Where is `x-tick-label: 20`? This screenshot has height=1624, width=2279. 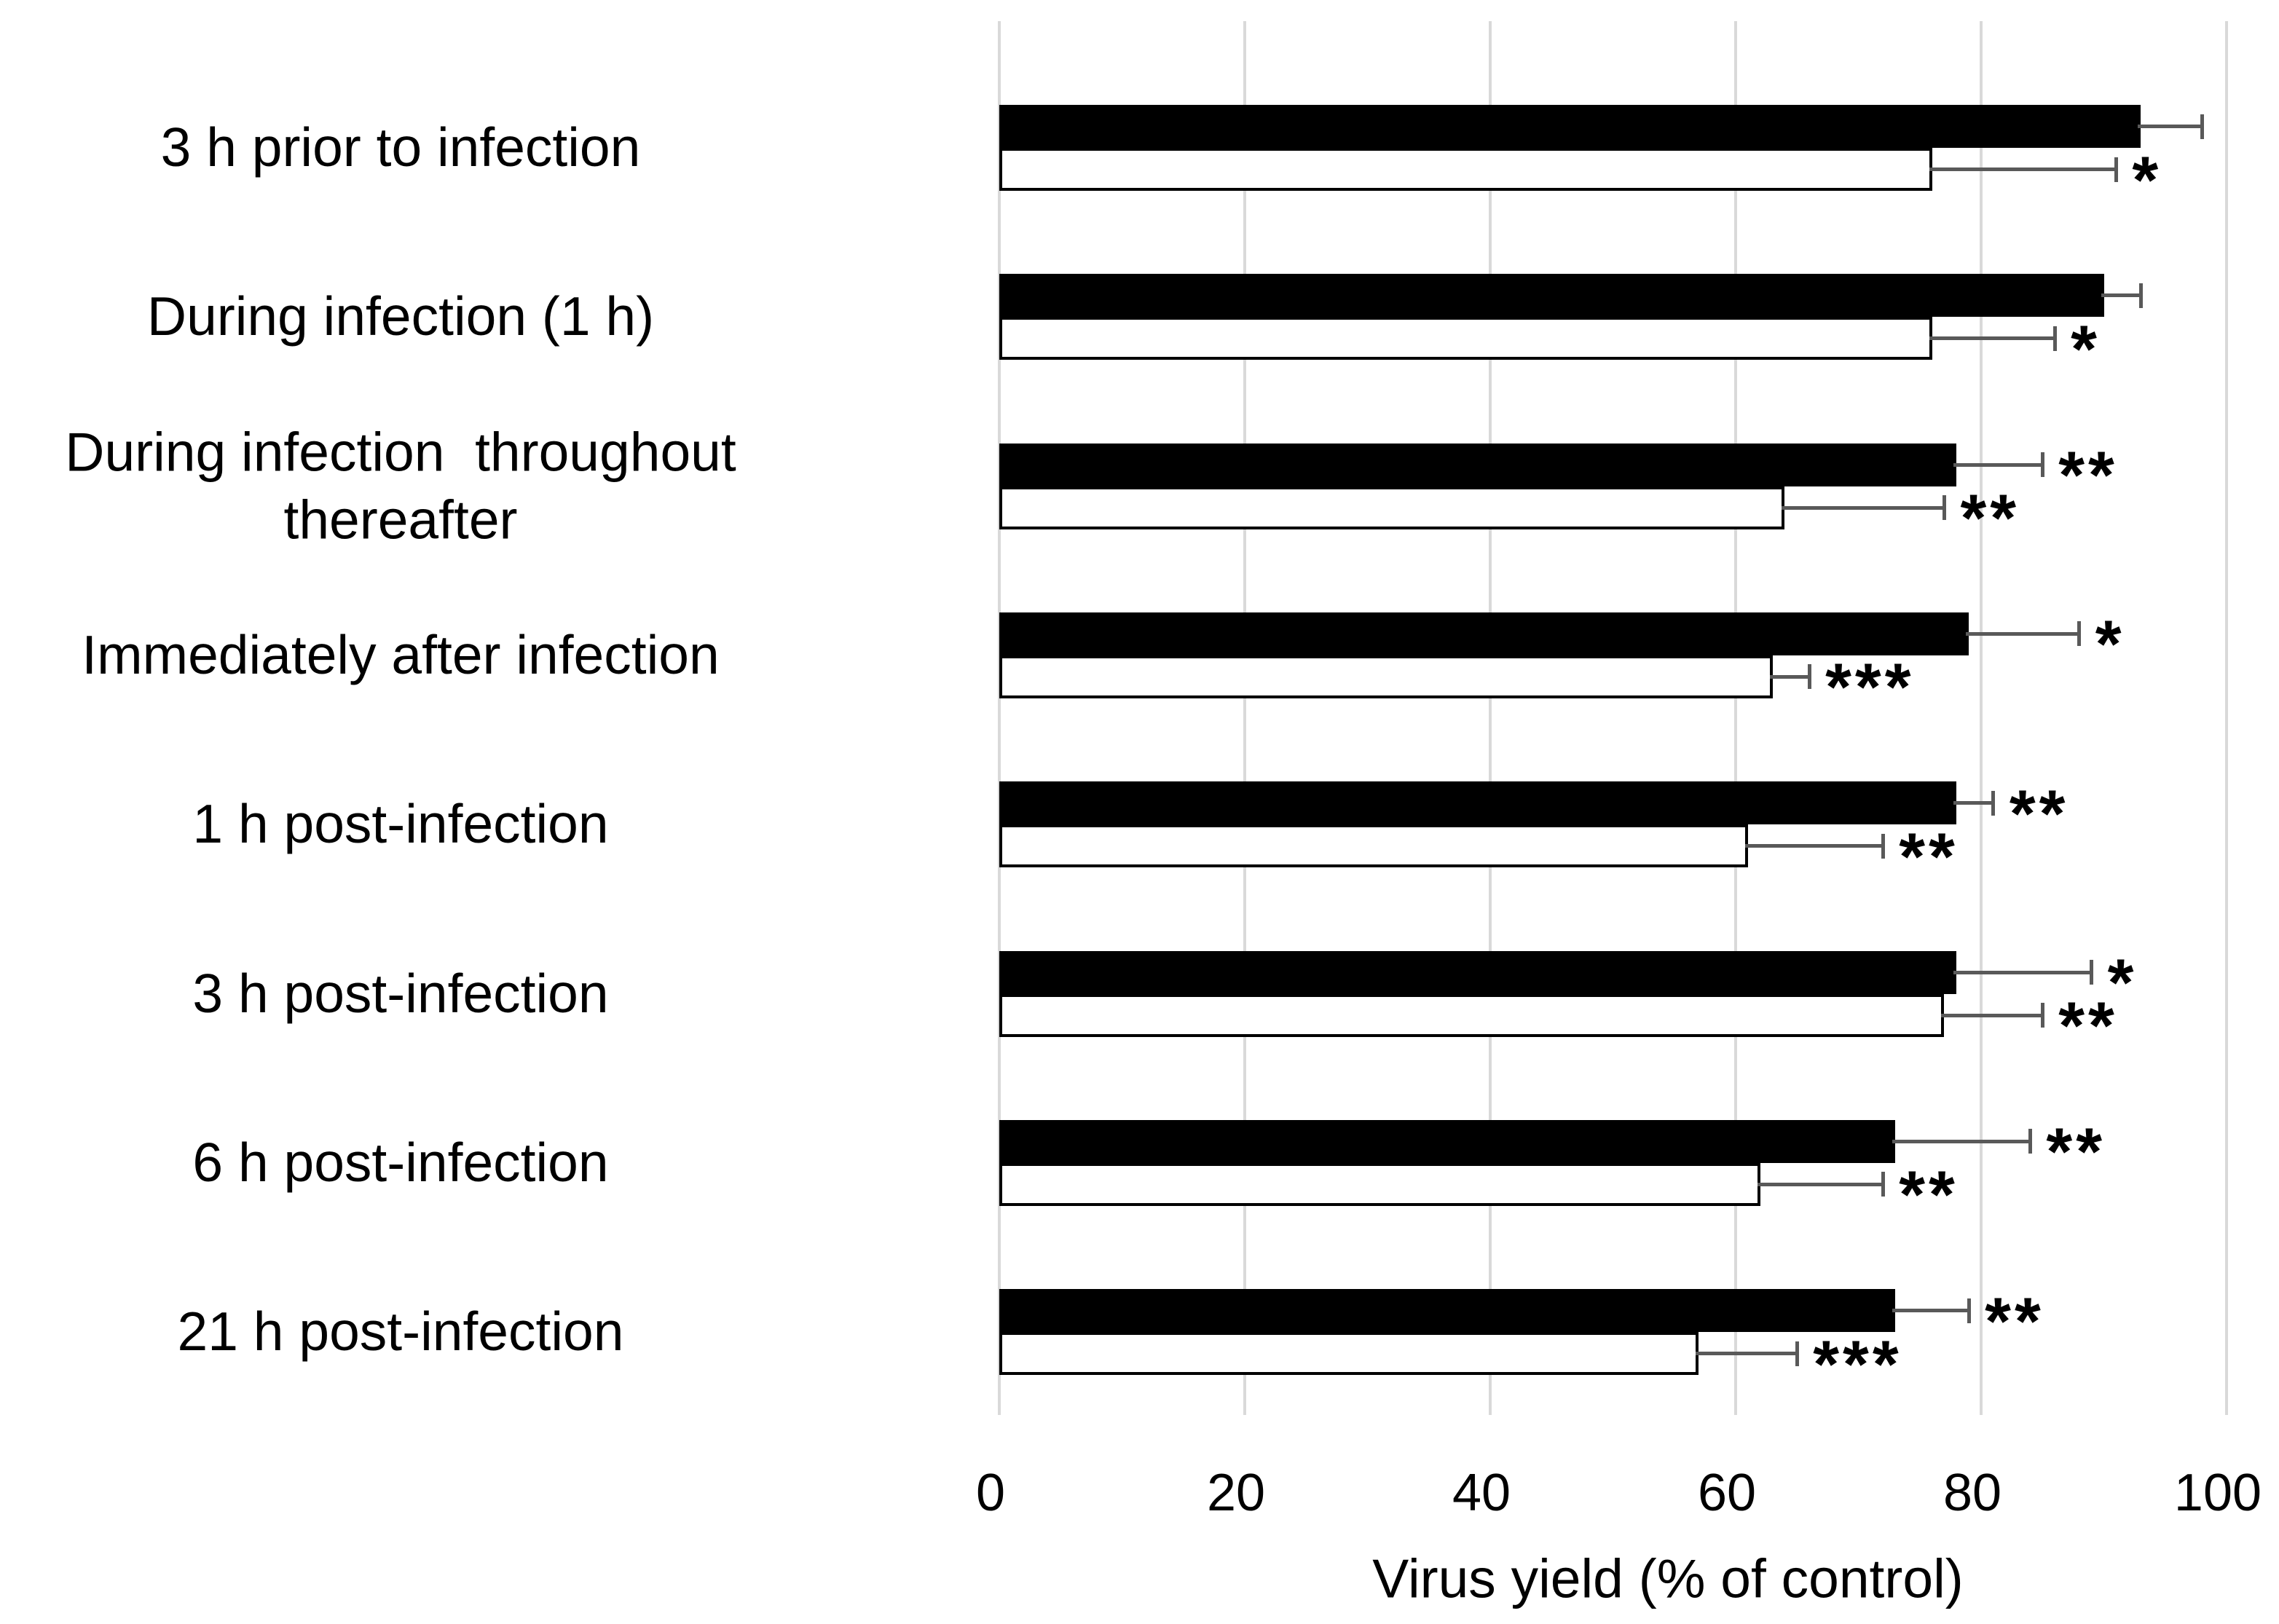 x-tick-label: 20 is located at coordinates (1236, 1493).